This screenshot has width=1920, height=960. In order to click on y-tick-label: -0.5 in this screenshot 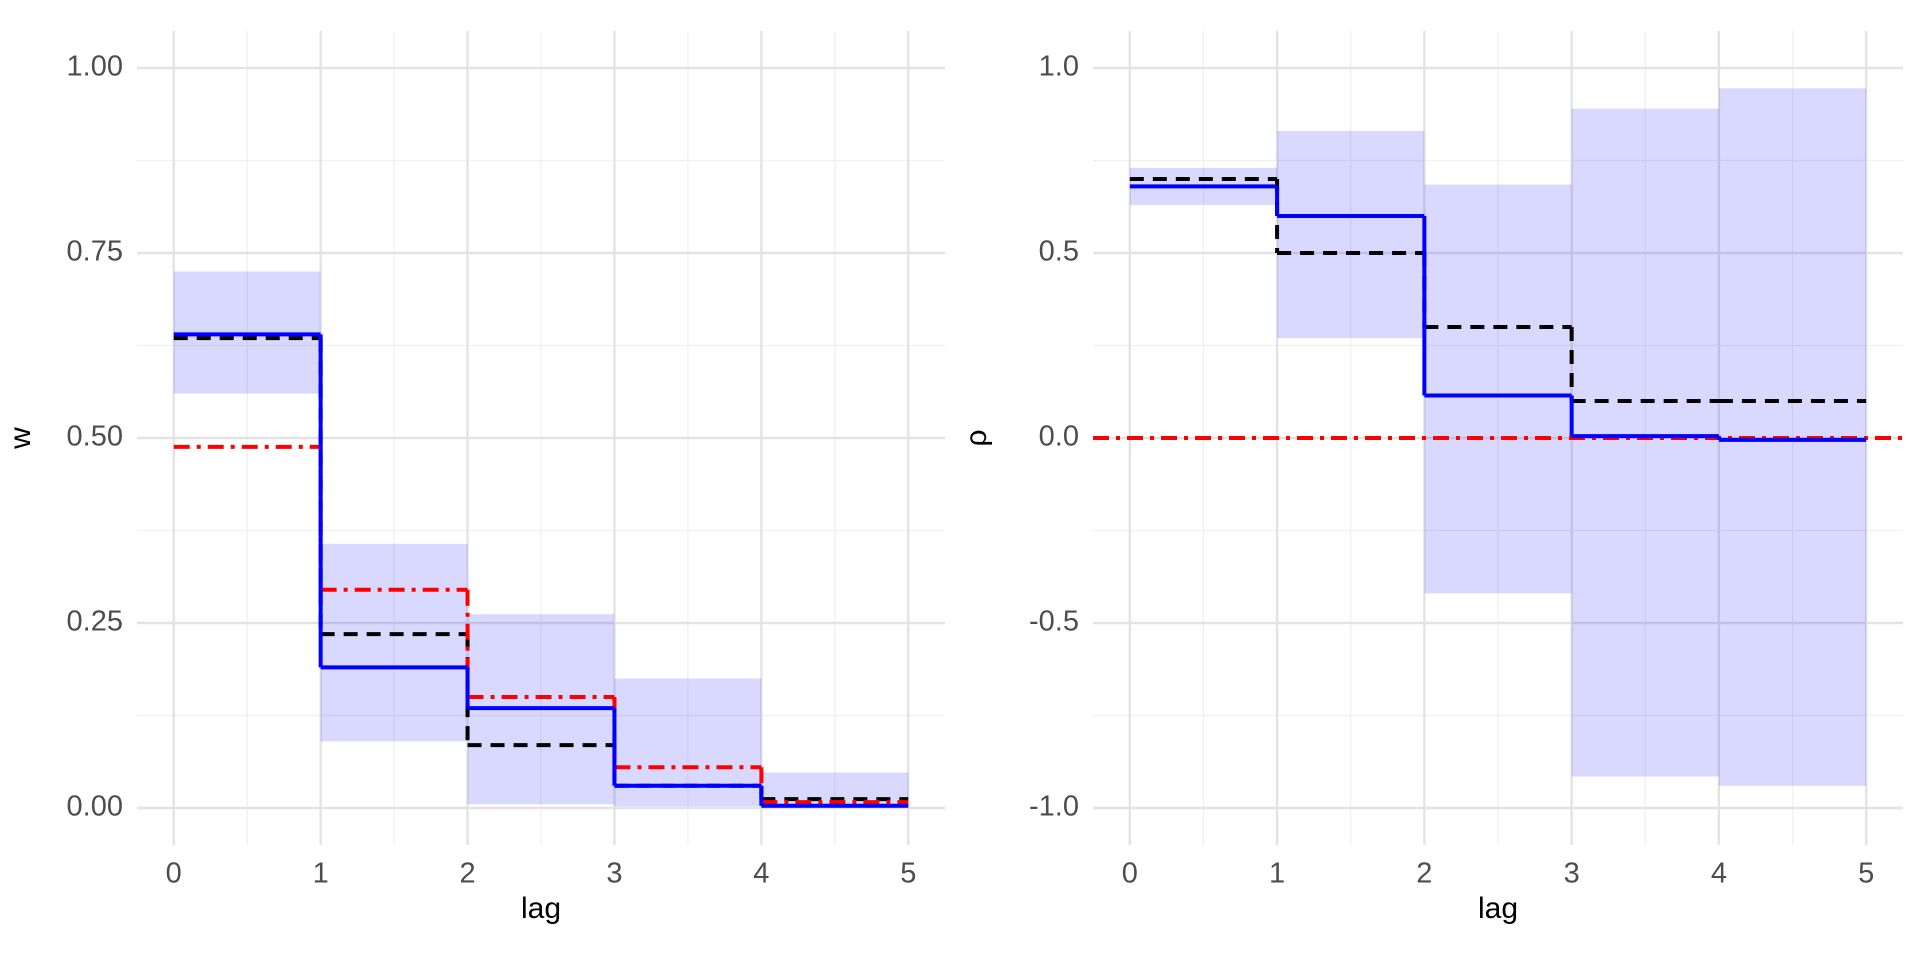, I will do `click(1054, 622)`.